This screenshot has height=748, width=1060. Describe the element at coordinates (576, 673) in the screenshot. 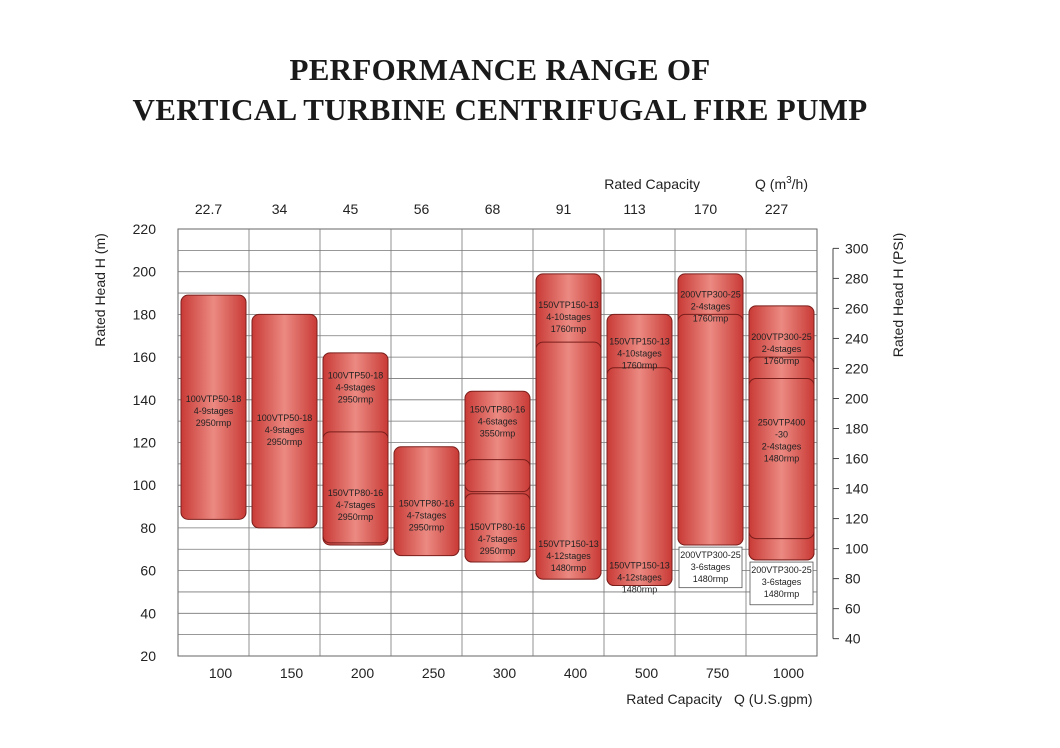

I see `x-tick-label-gpm: 400` at that location.